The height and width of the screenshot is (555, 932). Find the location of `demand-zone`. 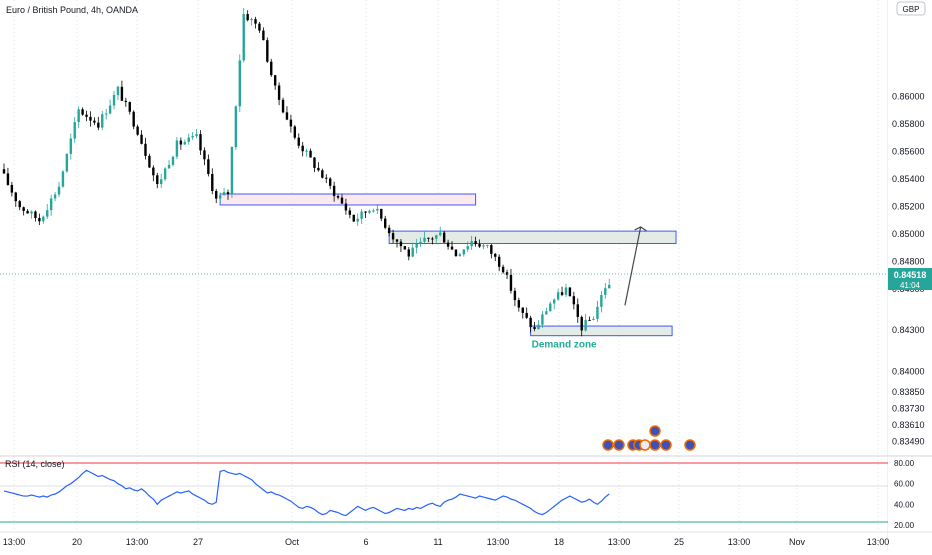

demand-zone is located at coordinates (601, 331).